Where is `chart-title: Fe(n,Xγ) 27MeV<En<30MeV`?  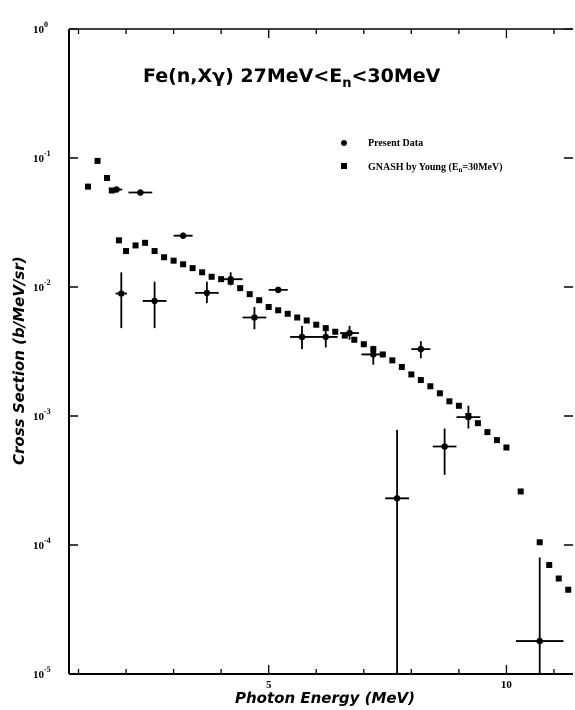
chart-title: Fe(n,Xγ) 27MeV<En<30MeV is located at coordinates (292, 78).